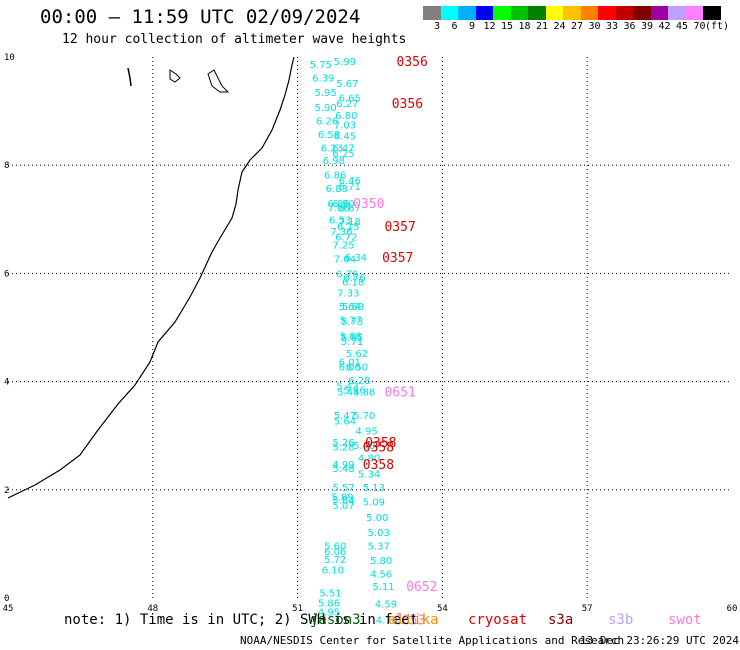 The width and height of the screenshot is (740, 650). Describe the element at coordinates (364, 392) in the screenshot. I see `wave-height-value: 5.88` at that location.